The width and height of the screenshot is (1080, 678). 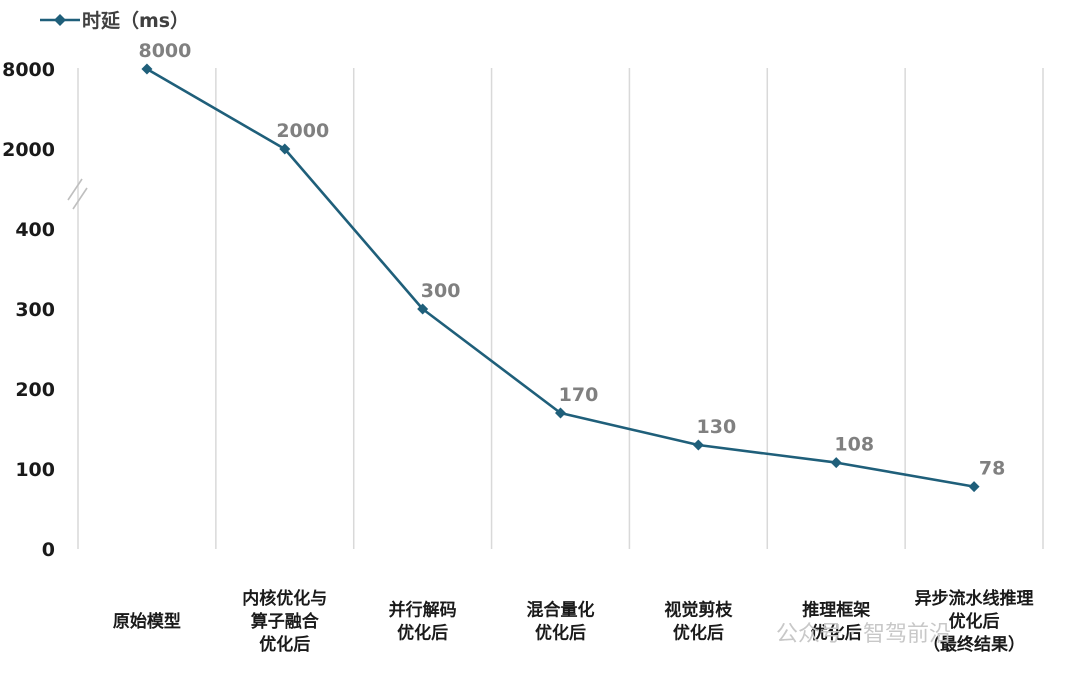 What do you see at coordinates (135, 20) in the screenshot?
I see `legend-label: 时延（ms）` at bounding box center [135, 20].